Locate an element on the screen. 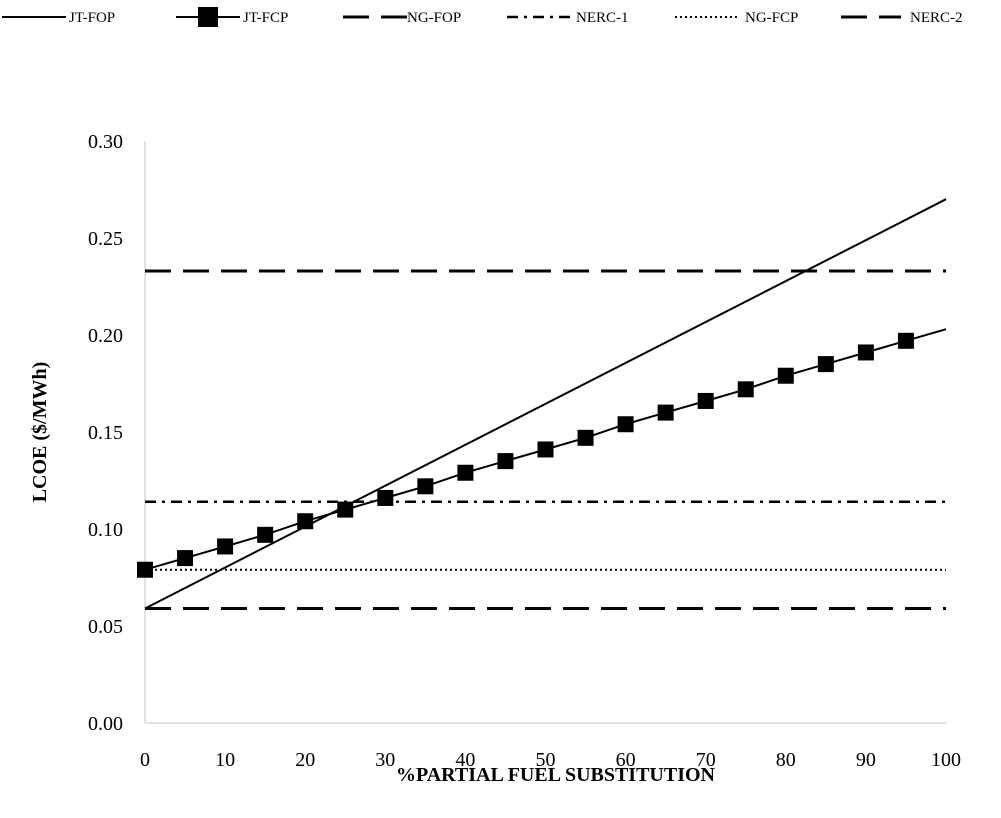  y-tick-label: 0.05 is located at coordinates (105, 627).